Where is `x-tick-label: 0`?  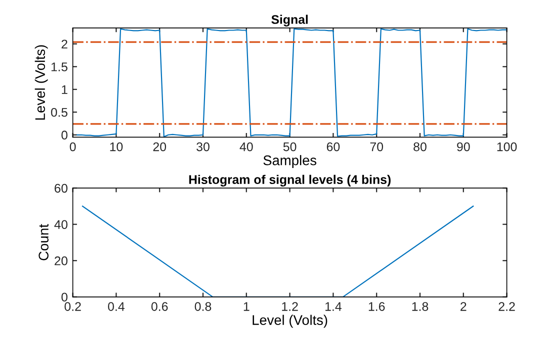 x-tick-label: 0 is located at coordinates (73, 147).